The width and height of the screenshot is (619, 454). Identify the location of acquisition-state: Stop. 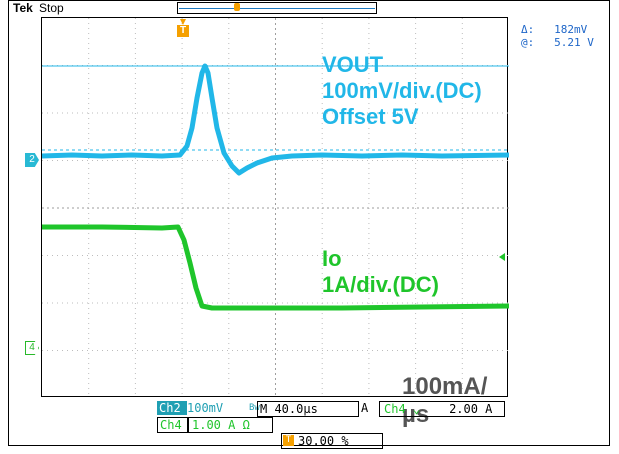
(51, 8).